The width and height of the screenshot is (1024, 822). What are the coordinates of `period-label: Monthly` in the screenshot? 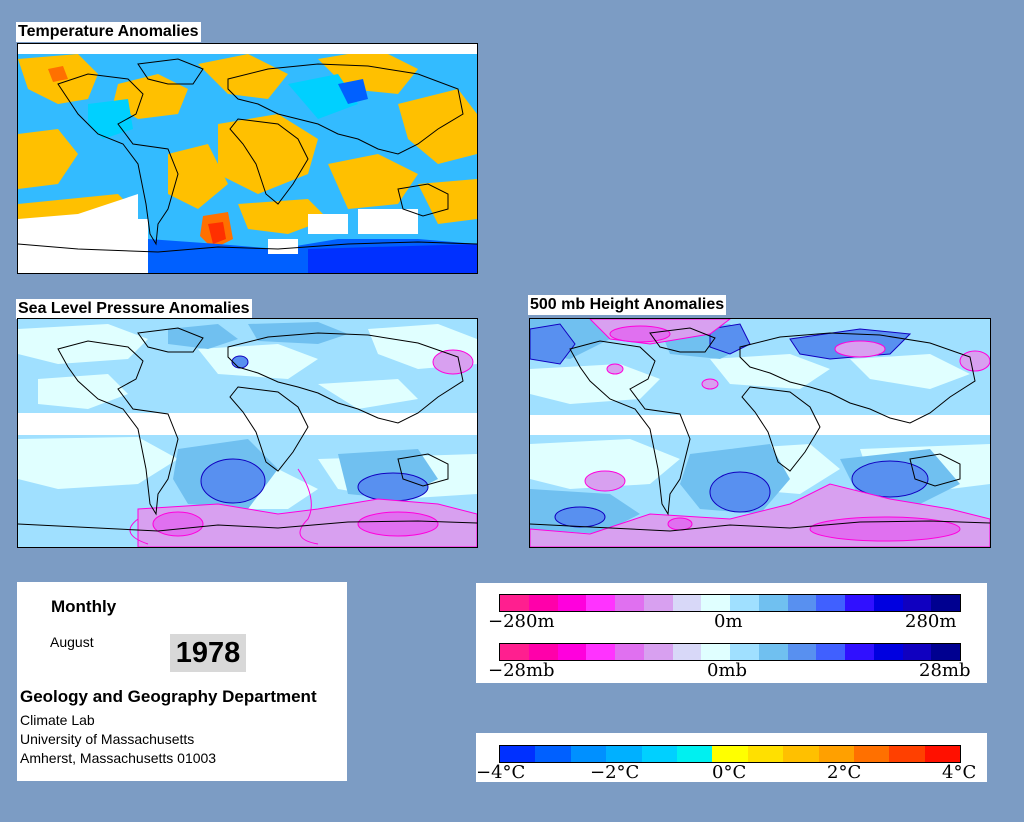 It's located at (84, 606).